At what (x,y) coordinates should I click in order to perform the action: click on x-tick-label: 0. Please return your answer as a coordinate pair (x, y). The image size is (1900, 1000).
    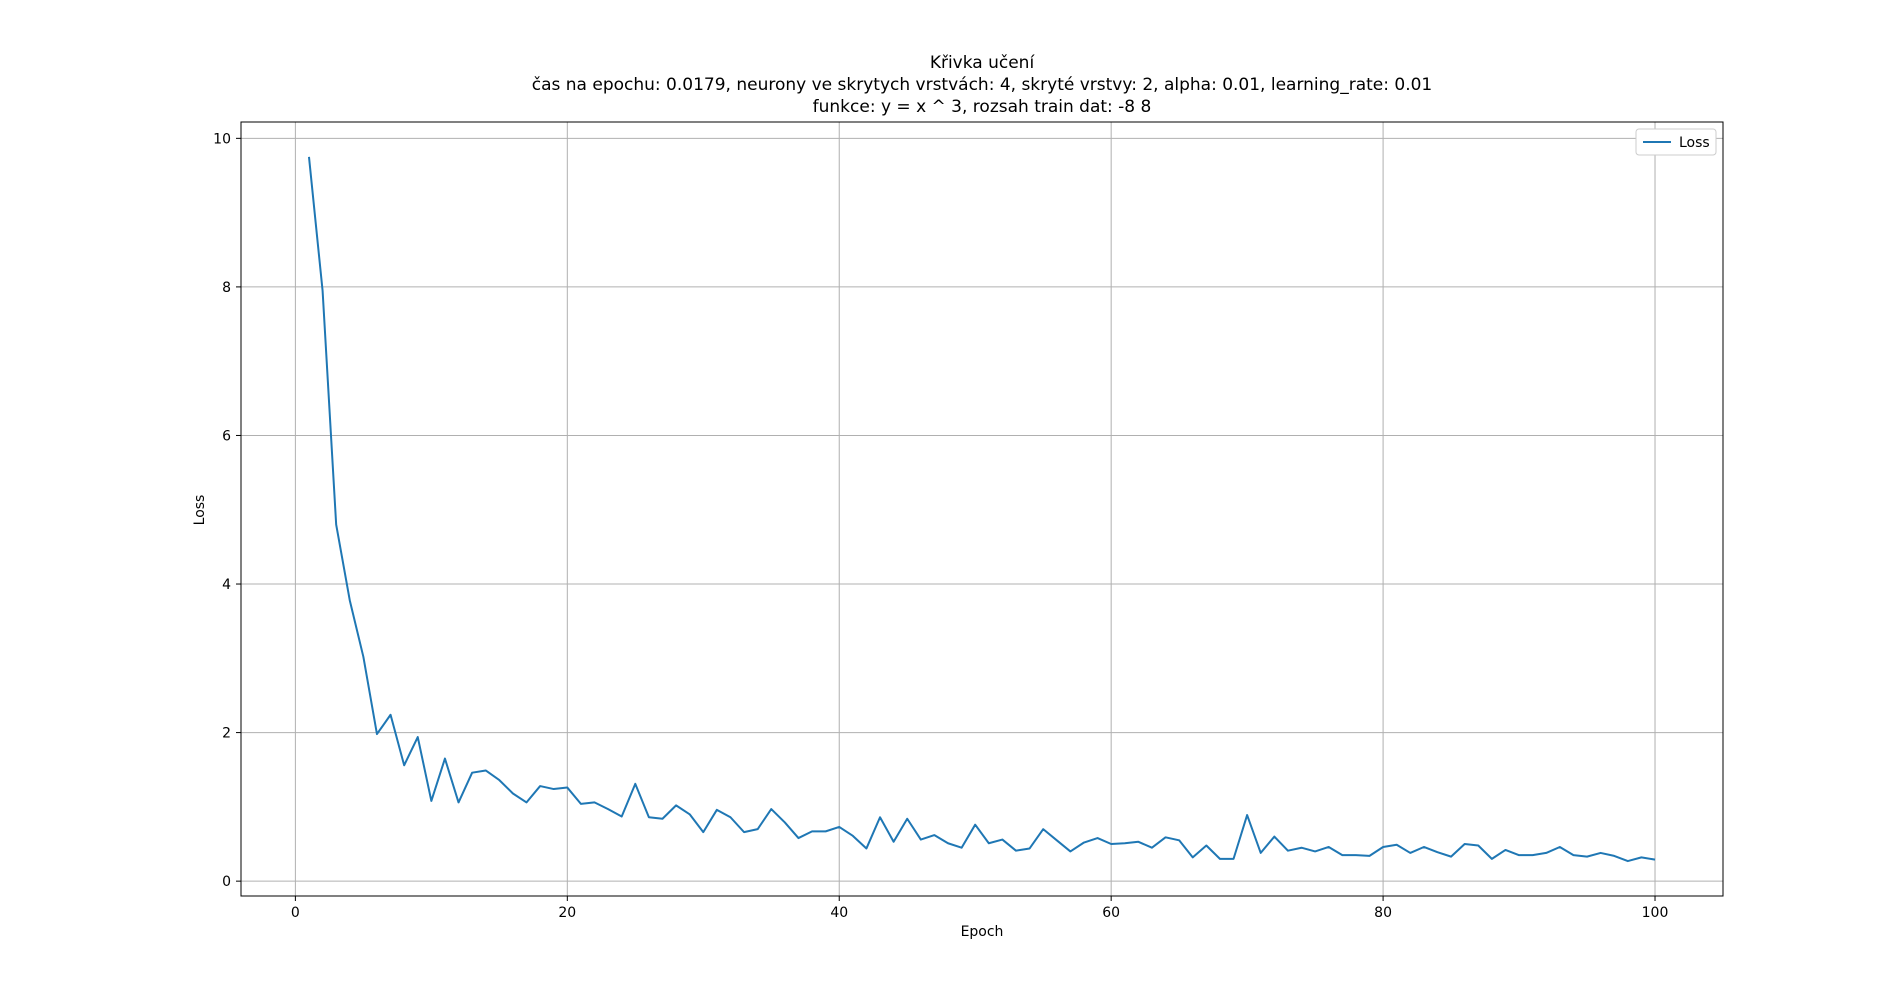
    Looking at the image, I should click on (295, 913).